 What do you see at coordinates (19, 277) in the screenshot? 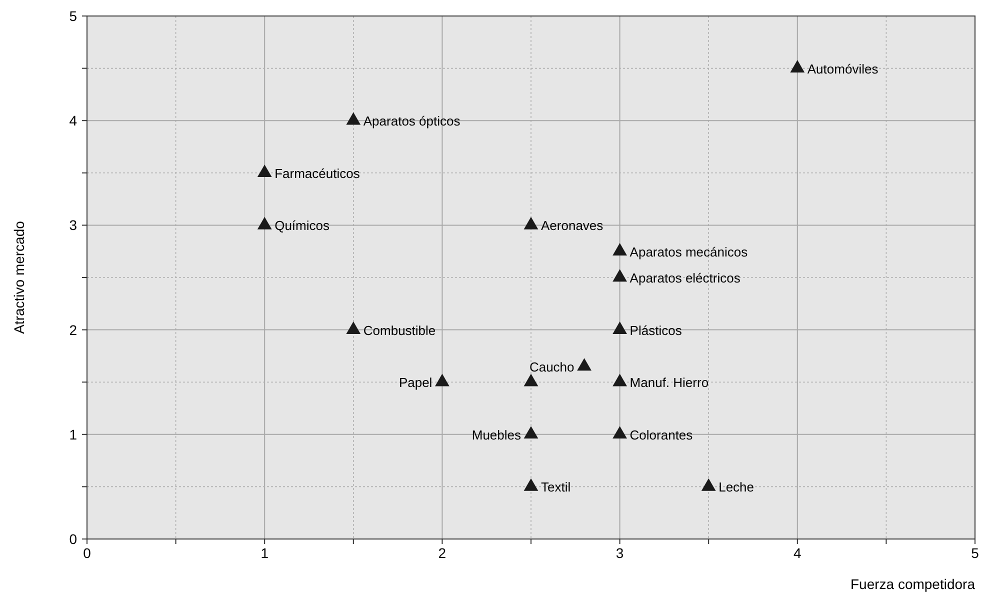
I see `y-axis-title: Atractivo mercado` at bounding box center [19, 277].